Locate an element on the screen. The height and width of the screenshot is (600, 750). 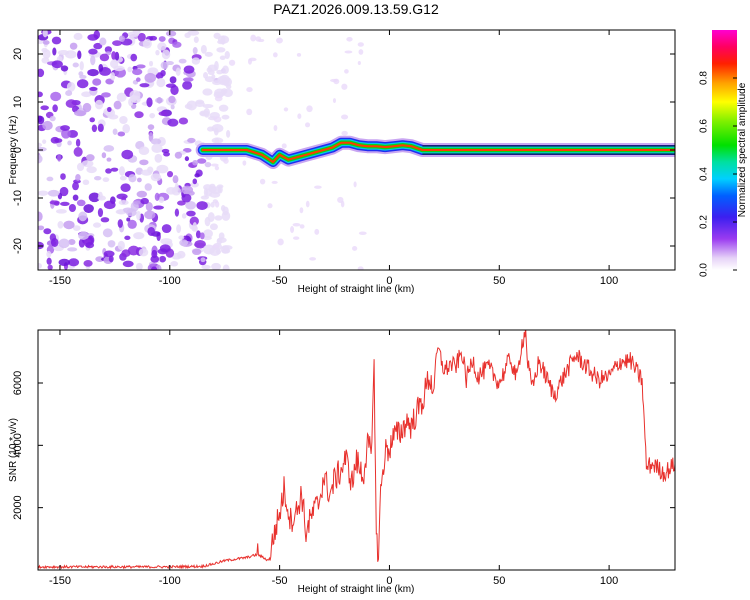
spectrogram-ridge is located at coordinates (435, 152).